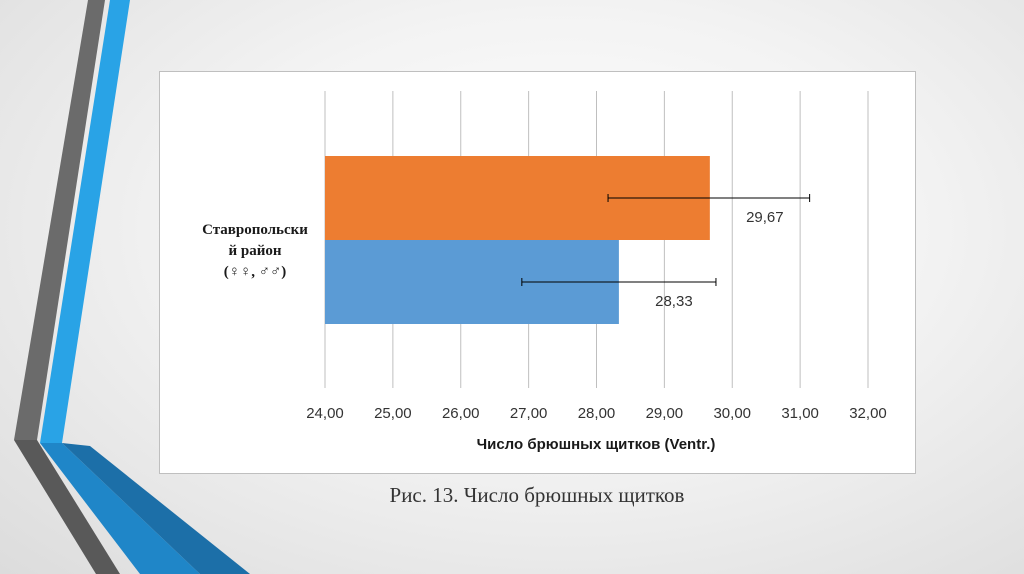  Describe the element at coordinates (719, 259) in the screenshot. I see `data-labels: 29,67 28,33` at that location.